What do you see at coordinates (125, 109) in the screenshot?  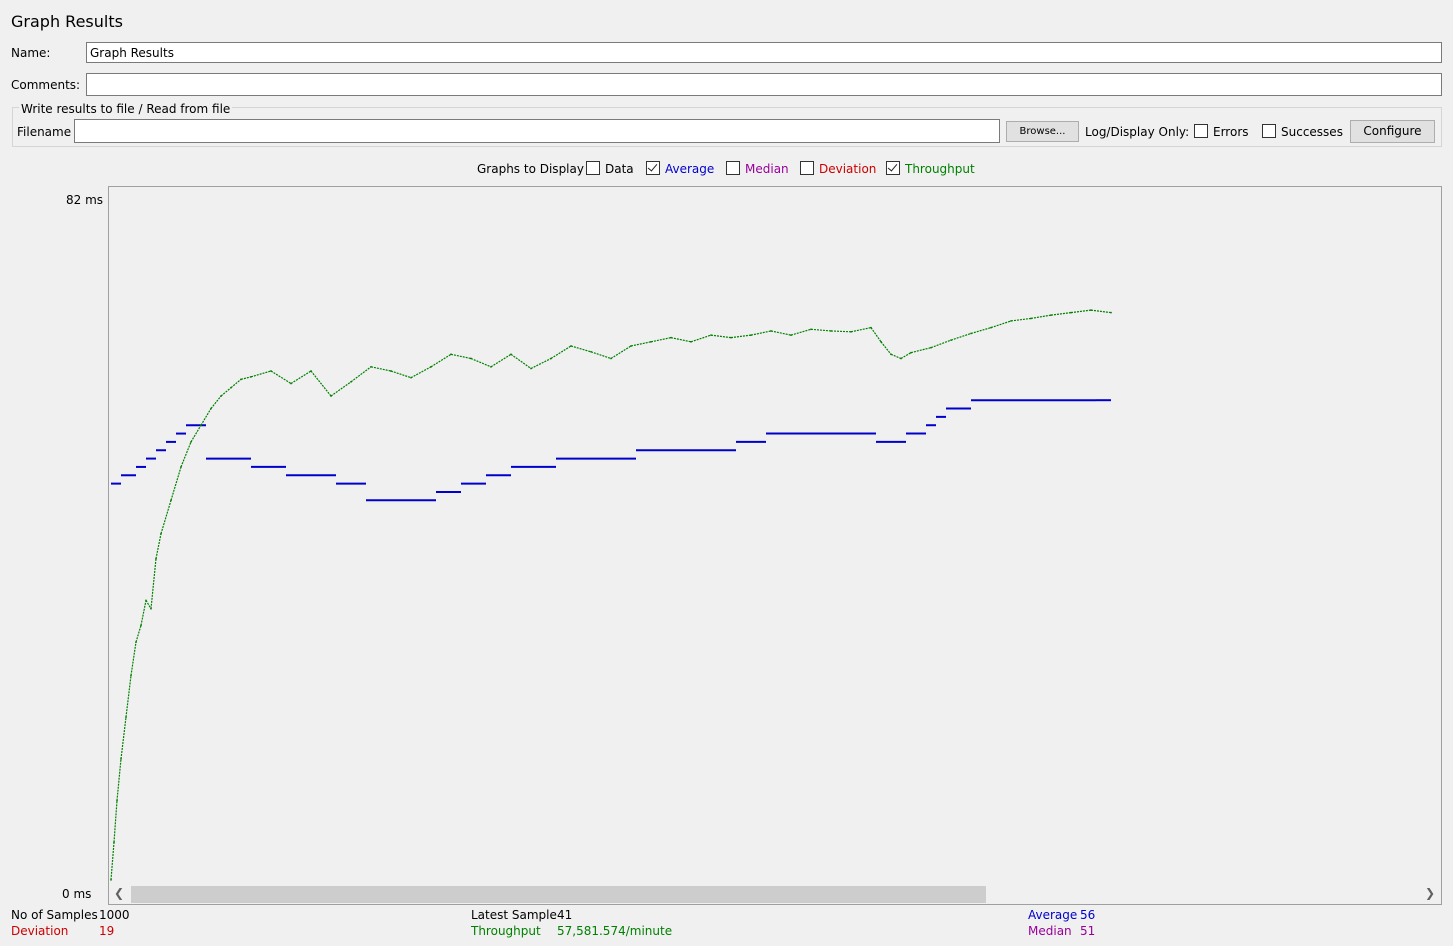 I see `file-group-title: Write results to file / Read from file` at bounding box center [125, 109].